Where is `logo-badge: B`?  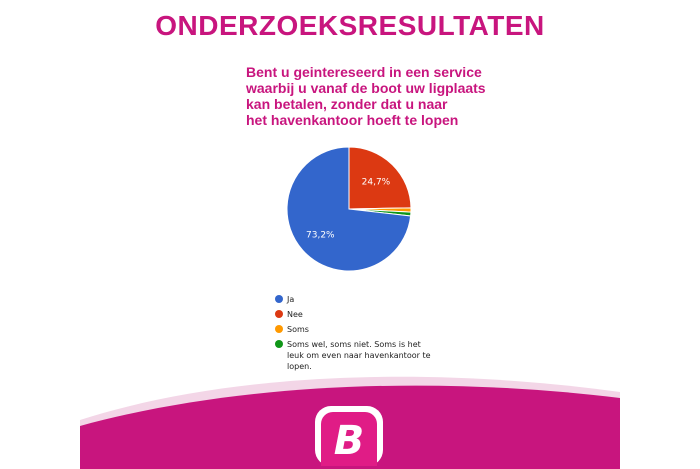
logo-badge: B is located at coordinates (349, 439).